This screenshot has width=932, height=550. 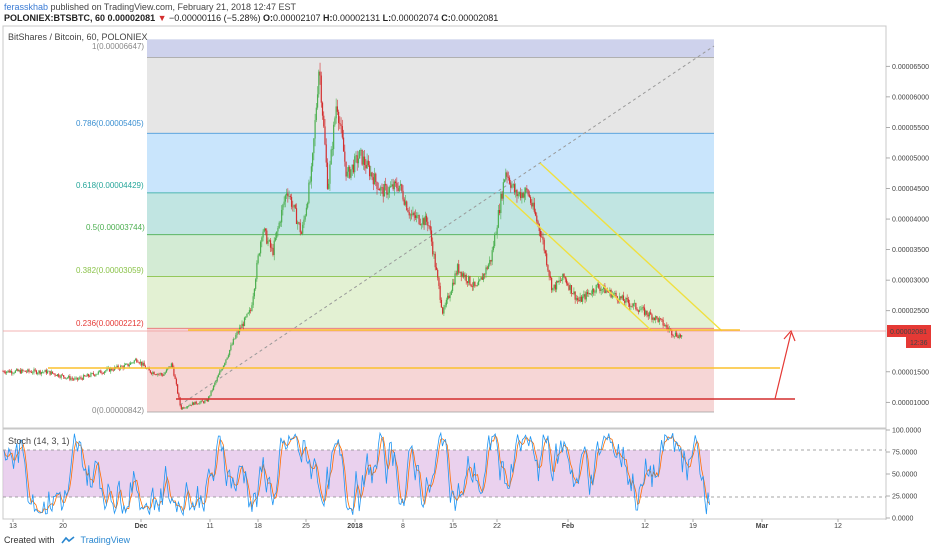 I want to click on time-tick-label: 8, so click(x=403, y=526).